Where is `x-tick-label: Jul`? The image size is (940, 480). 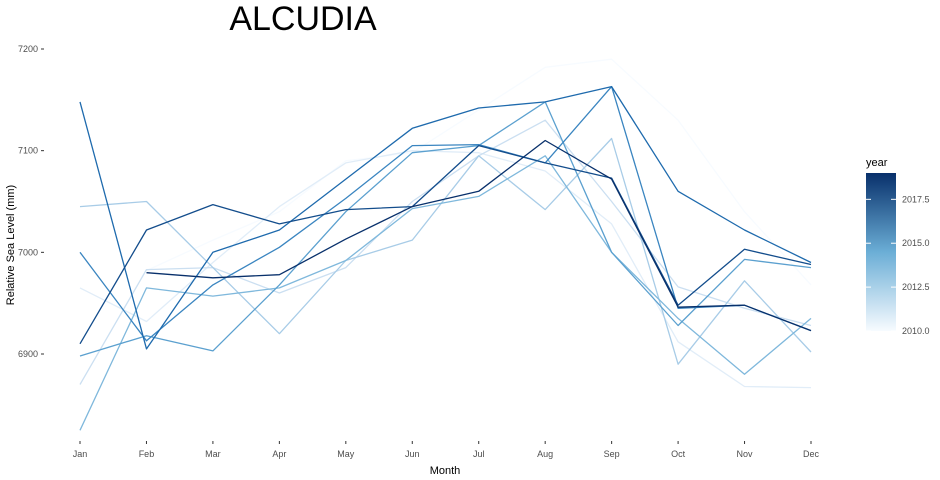
x-tick-label: Jul is located at coordinates (479, 454).